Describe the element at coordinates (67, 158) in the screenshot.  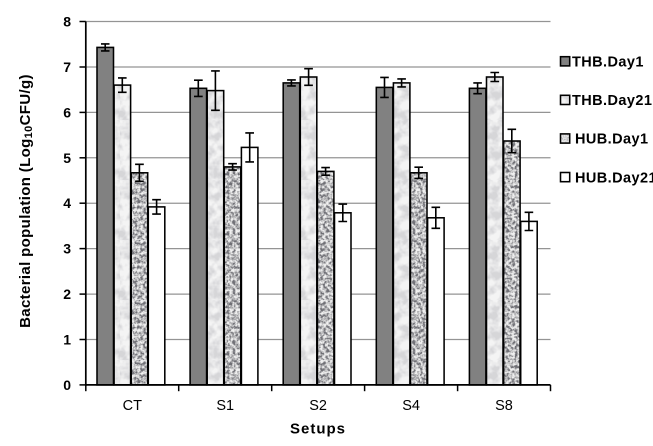
I see `svg-text: 5` at that location.